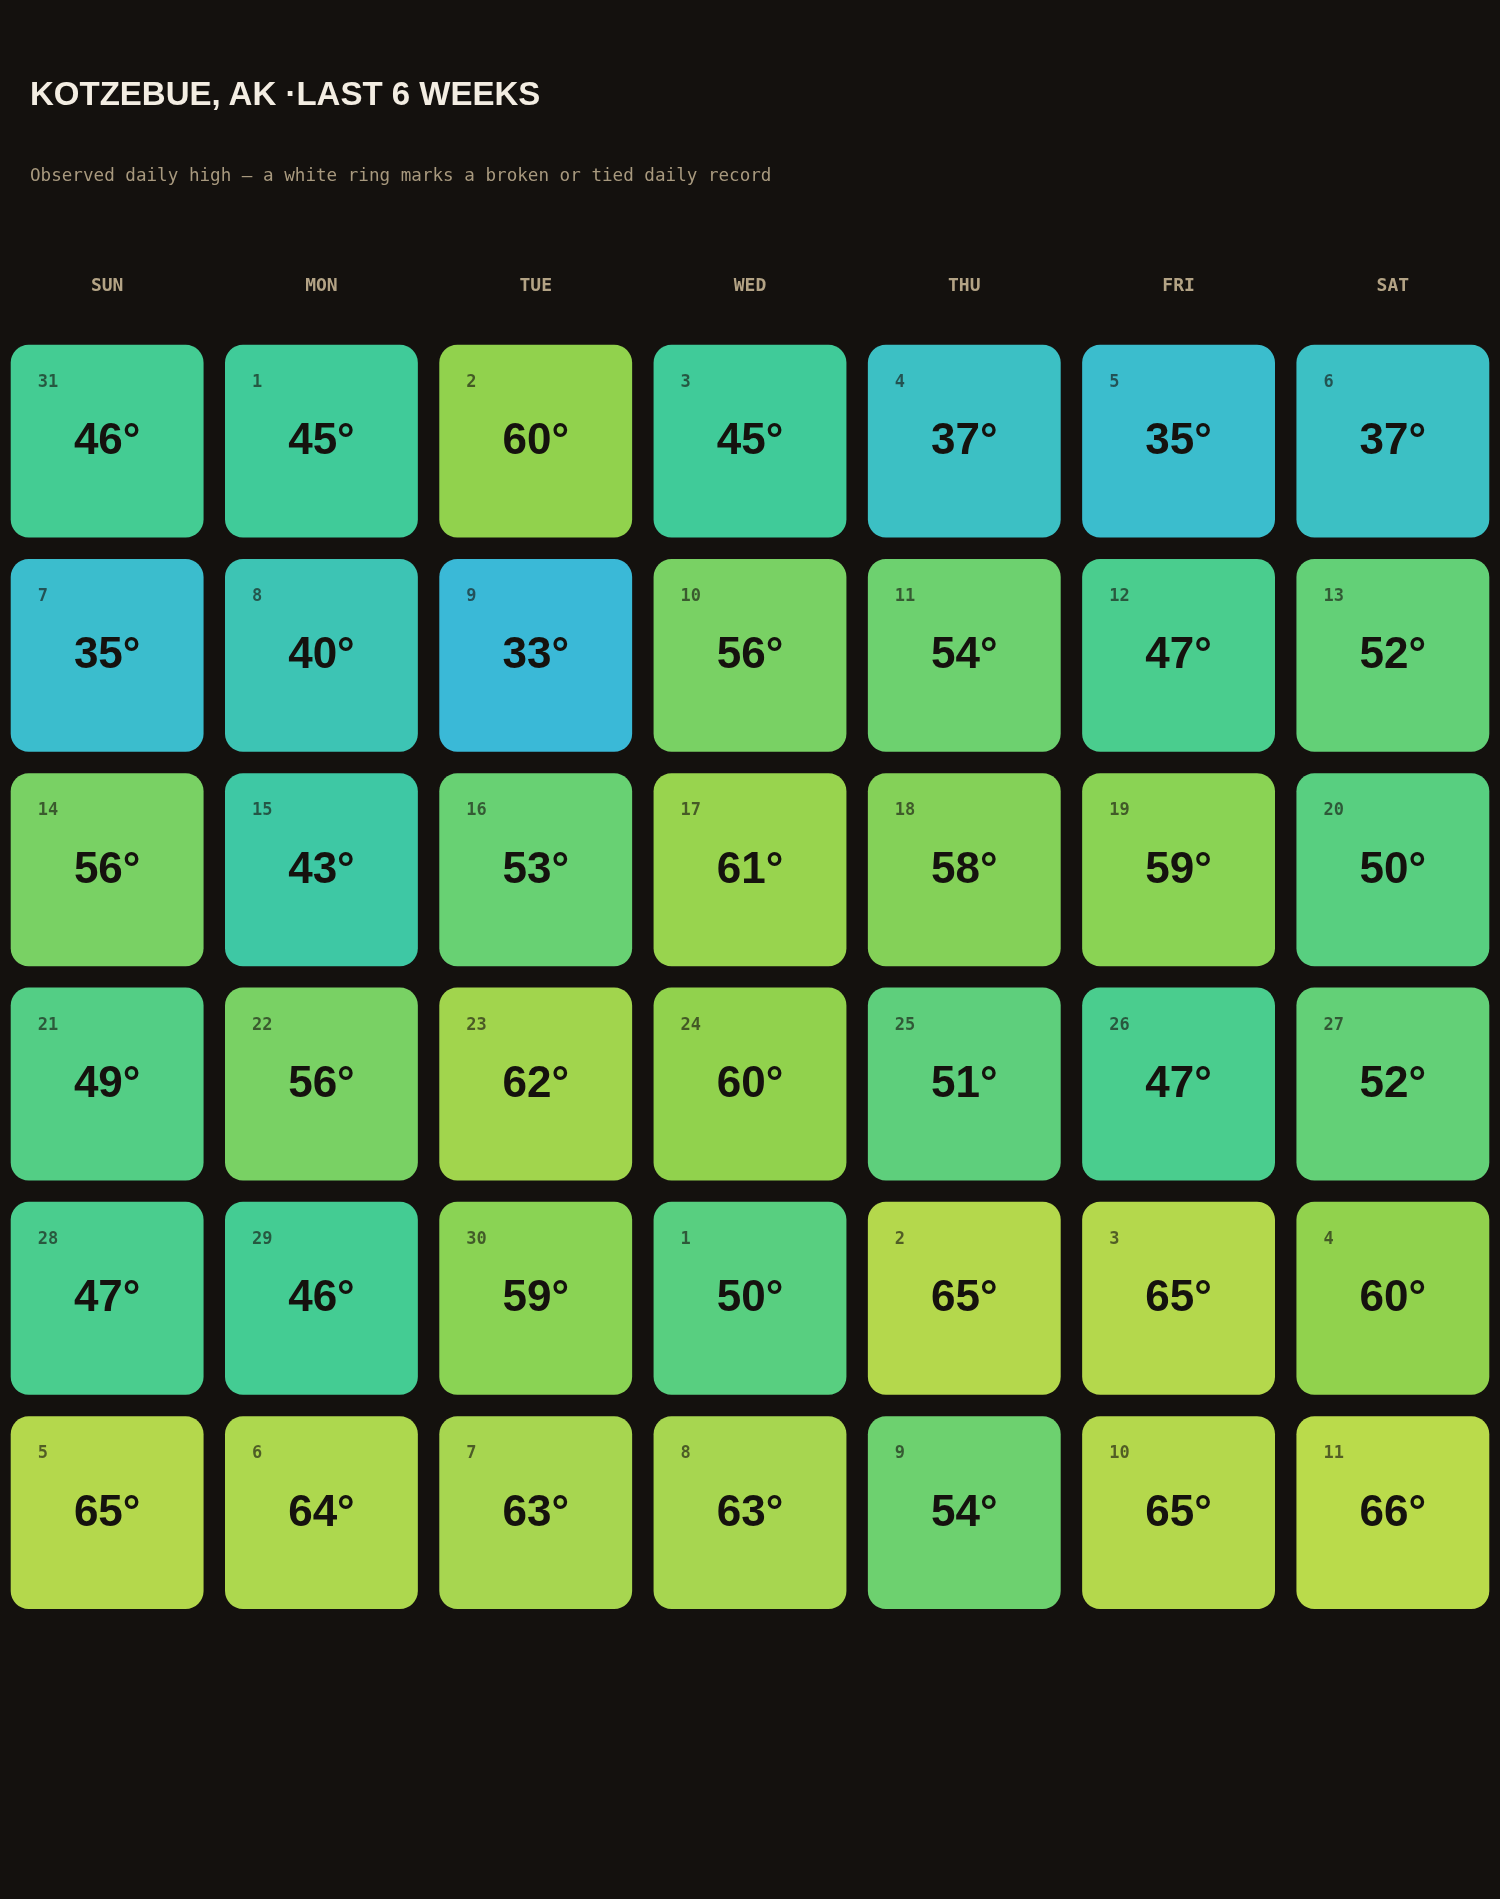 The width and height of the screenshot is (1500, 1899). What do you see at coordinates (48, 1237) in the screenshot?
I see `annotation: 28` at bounding box center [48, 1237].